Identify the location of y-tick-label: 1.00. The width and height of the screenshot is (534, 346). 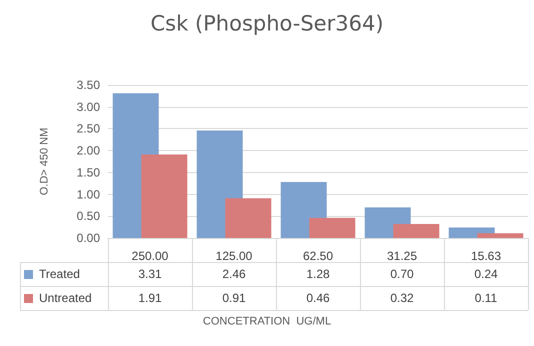
(88, 194).